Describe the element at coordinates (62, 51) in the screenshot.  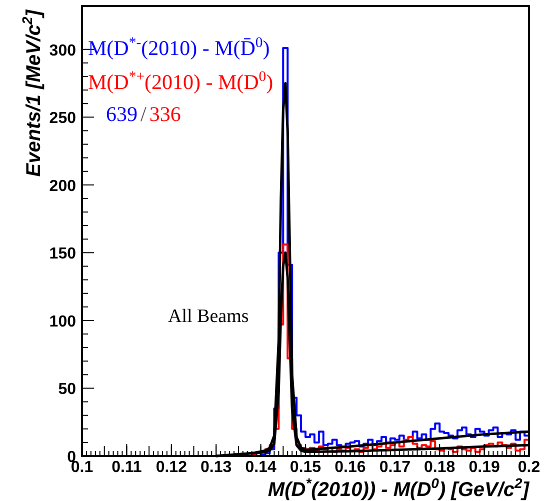
I see `y-tick-label: 300` at that location.